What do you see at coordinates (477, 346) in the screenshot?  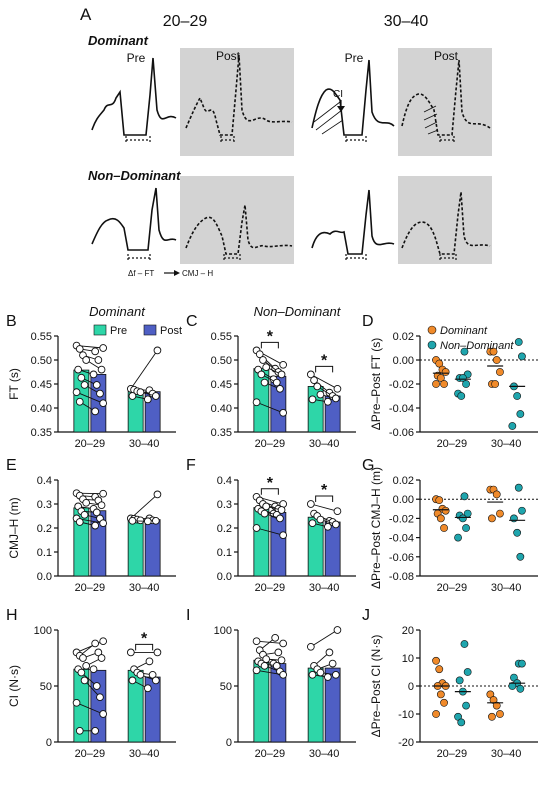 I see `legend-label-non-dominant: Non–Dominant` at bounding box center [477, 346].